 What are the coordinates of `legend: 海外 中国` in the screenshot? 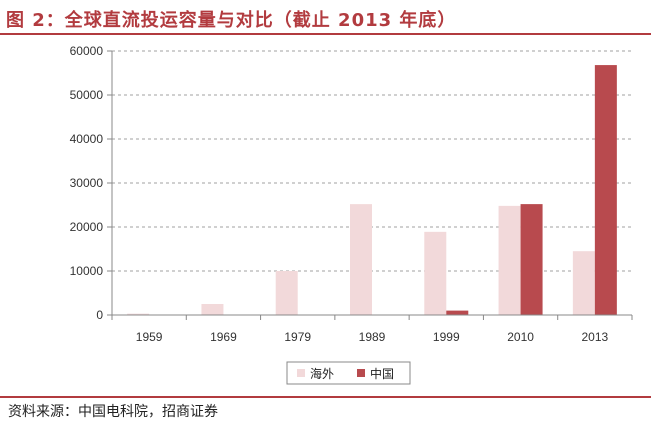 It's located at (348, 373).